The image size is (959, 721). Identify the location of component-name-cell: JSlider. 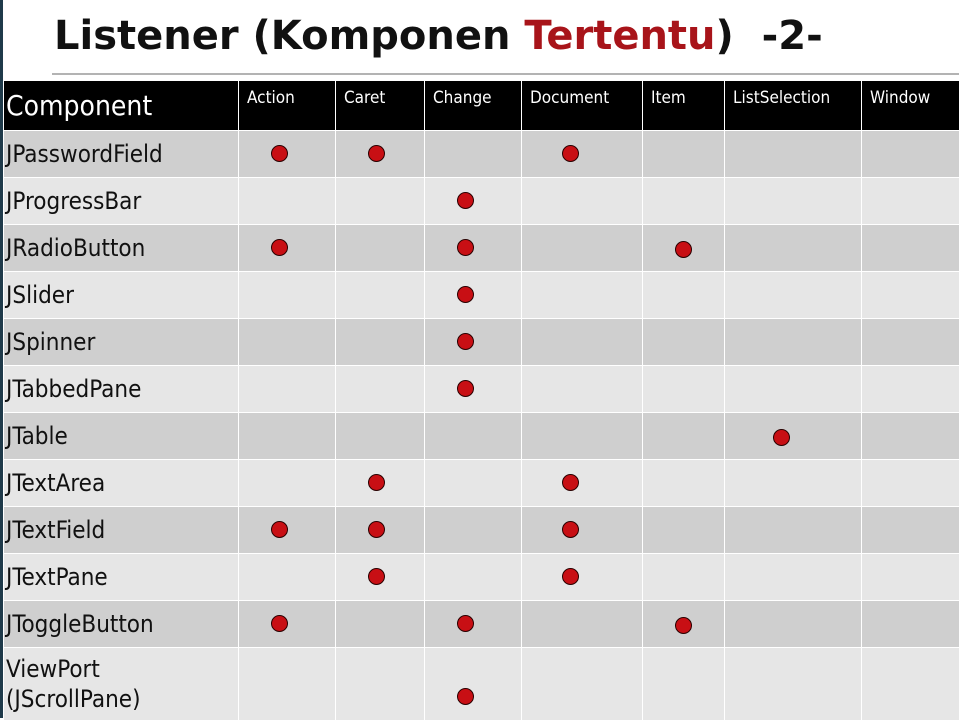
(121, 295).